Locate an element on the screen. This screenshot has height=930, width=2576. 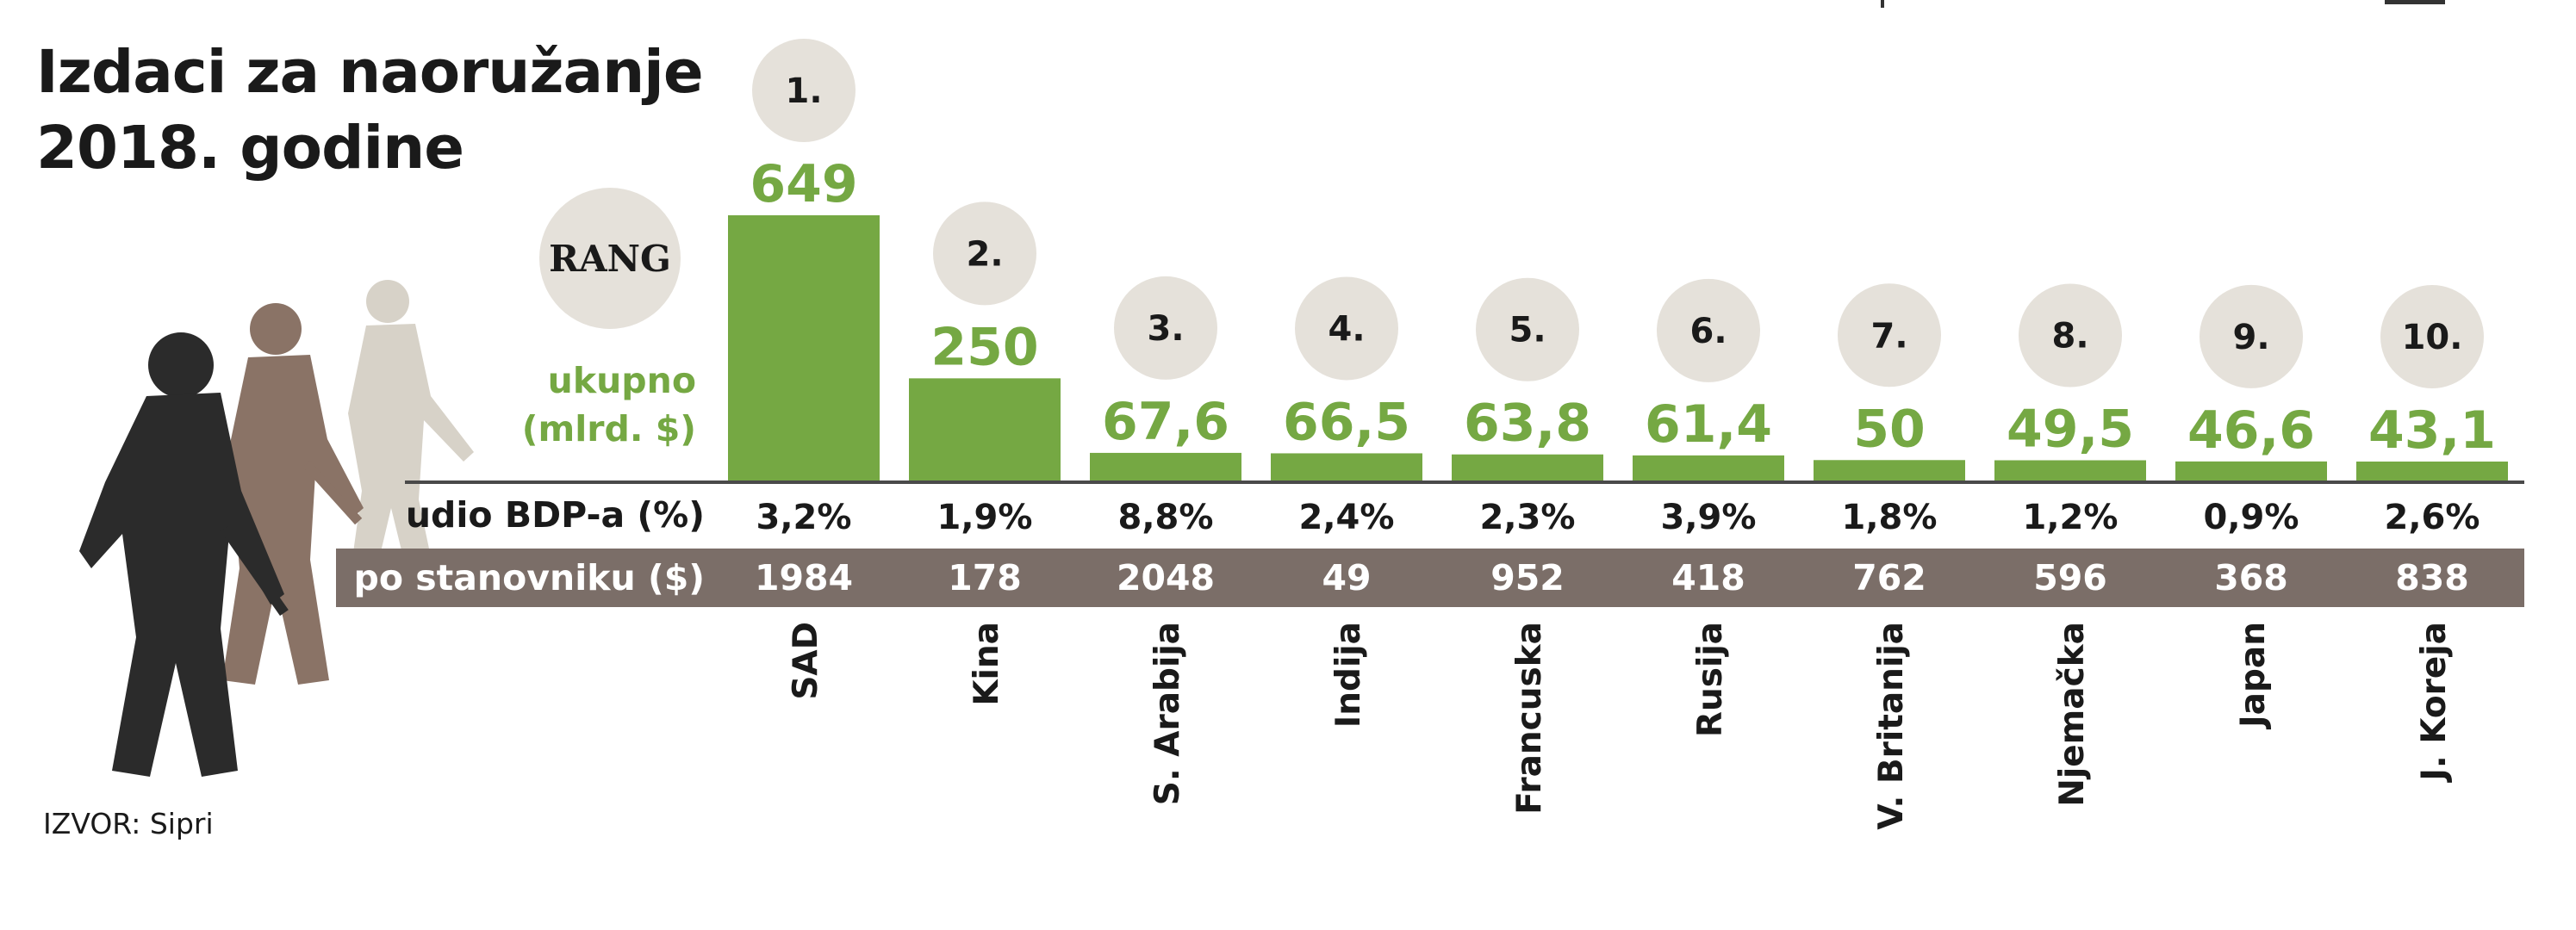
gdp-share-row-label: udio BDP-a (%) is located at coordinates (555, 515).